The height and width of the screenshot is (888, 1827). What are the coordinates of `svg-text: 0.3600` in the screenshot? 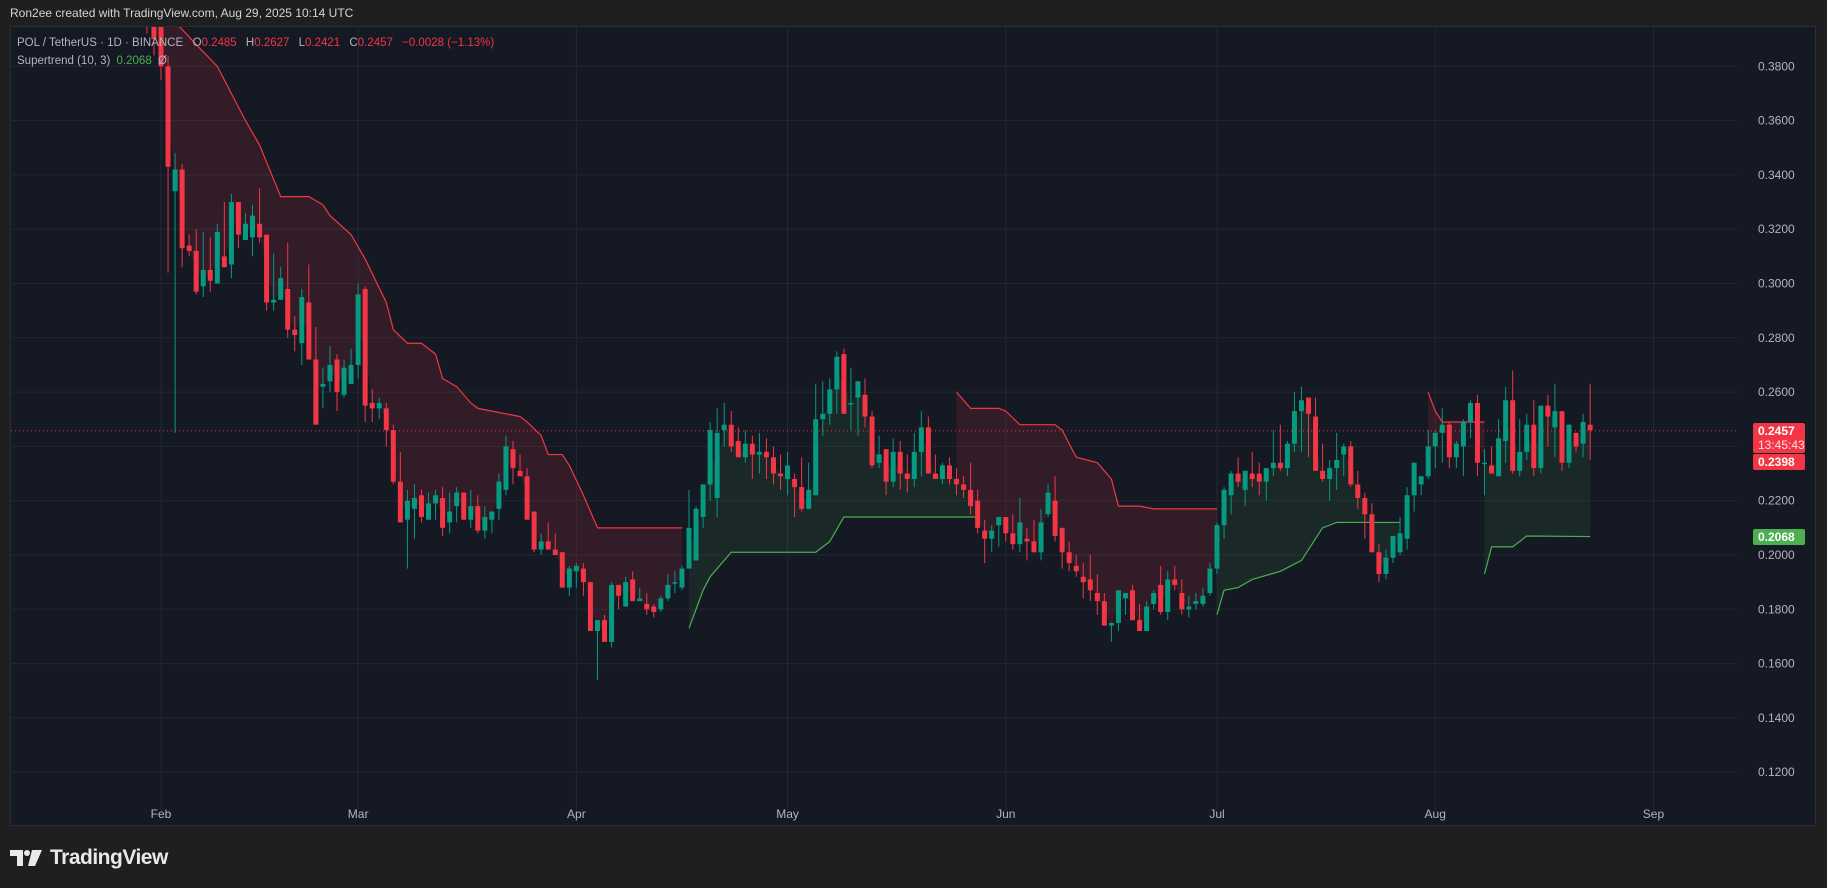 It's located at (1776, 121).